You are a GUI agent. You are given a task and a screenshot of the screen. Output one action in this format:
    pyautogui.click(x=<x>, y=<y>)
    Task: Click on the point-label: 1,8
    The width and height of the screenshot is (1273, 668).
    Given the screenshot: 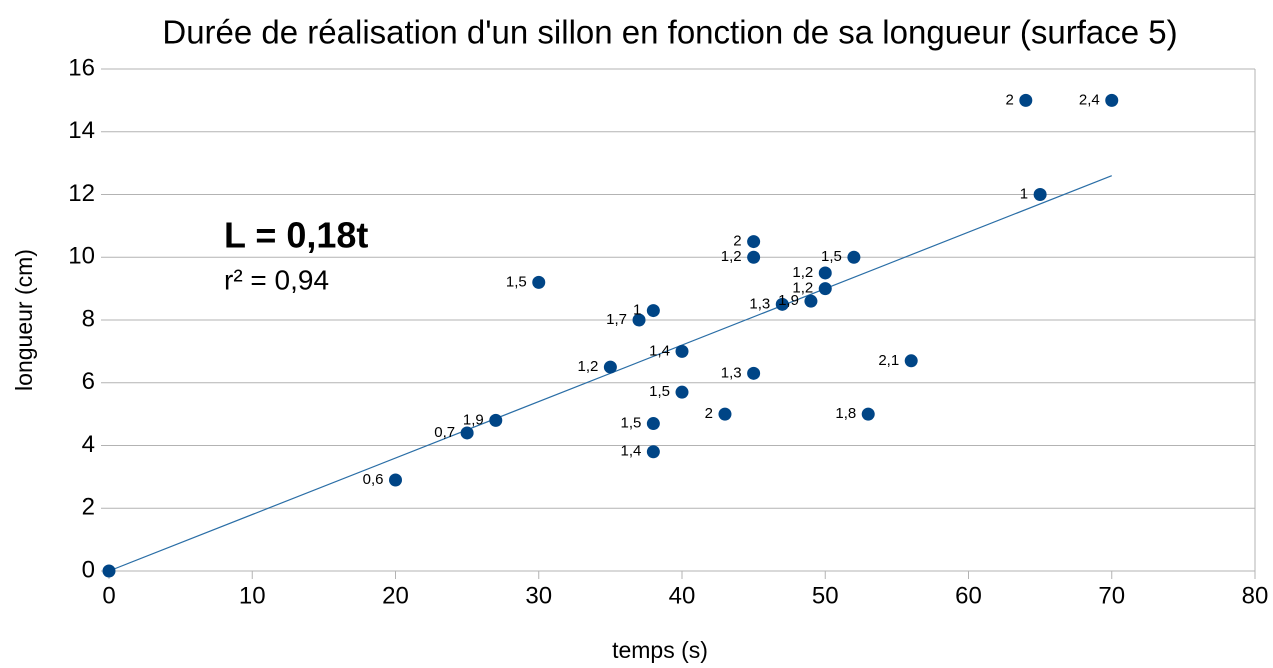 What is the action you would take?
    pyautogui.click(x=845, y=413)
    